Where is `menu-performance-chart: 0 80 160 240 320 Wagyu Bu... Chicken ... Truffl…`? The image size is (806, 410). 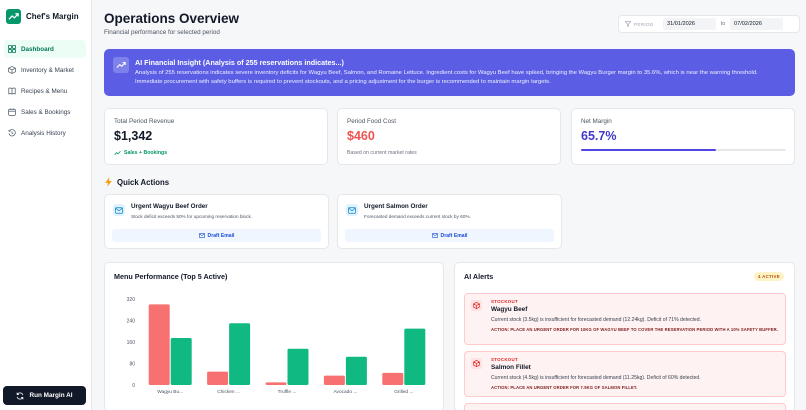 menu-performance-chart: 0 80 160 240 320 Wagyu Bu... Chicken ... Truffl… is located at coordinates (276, 346).